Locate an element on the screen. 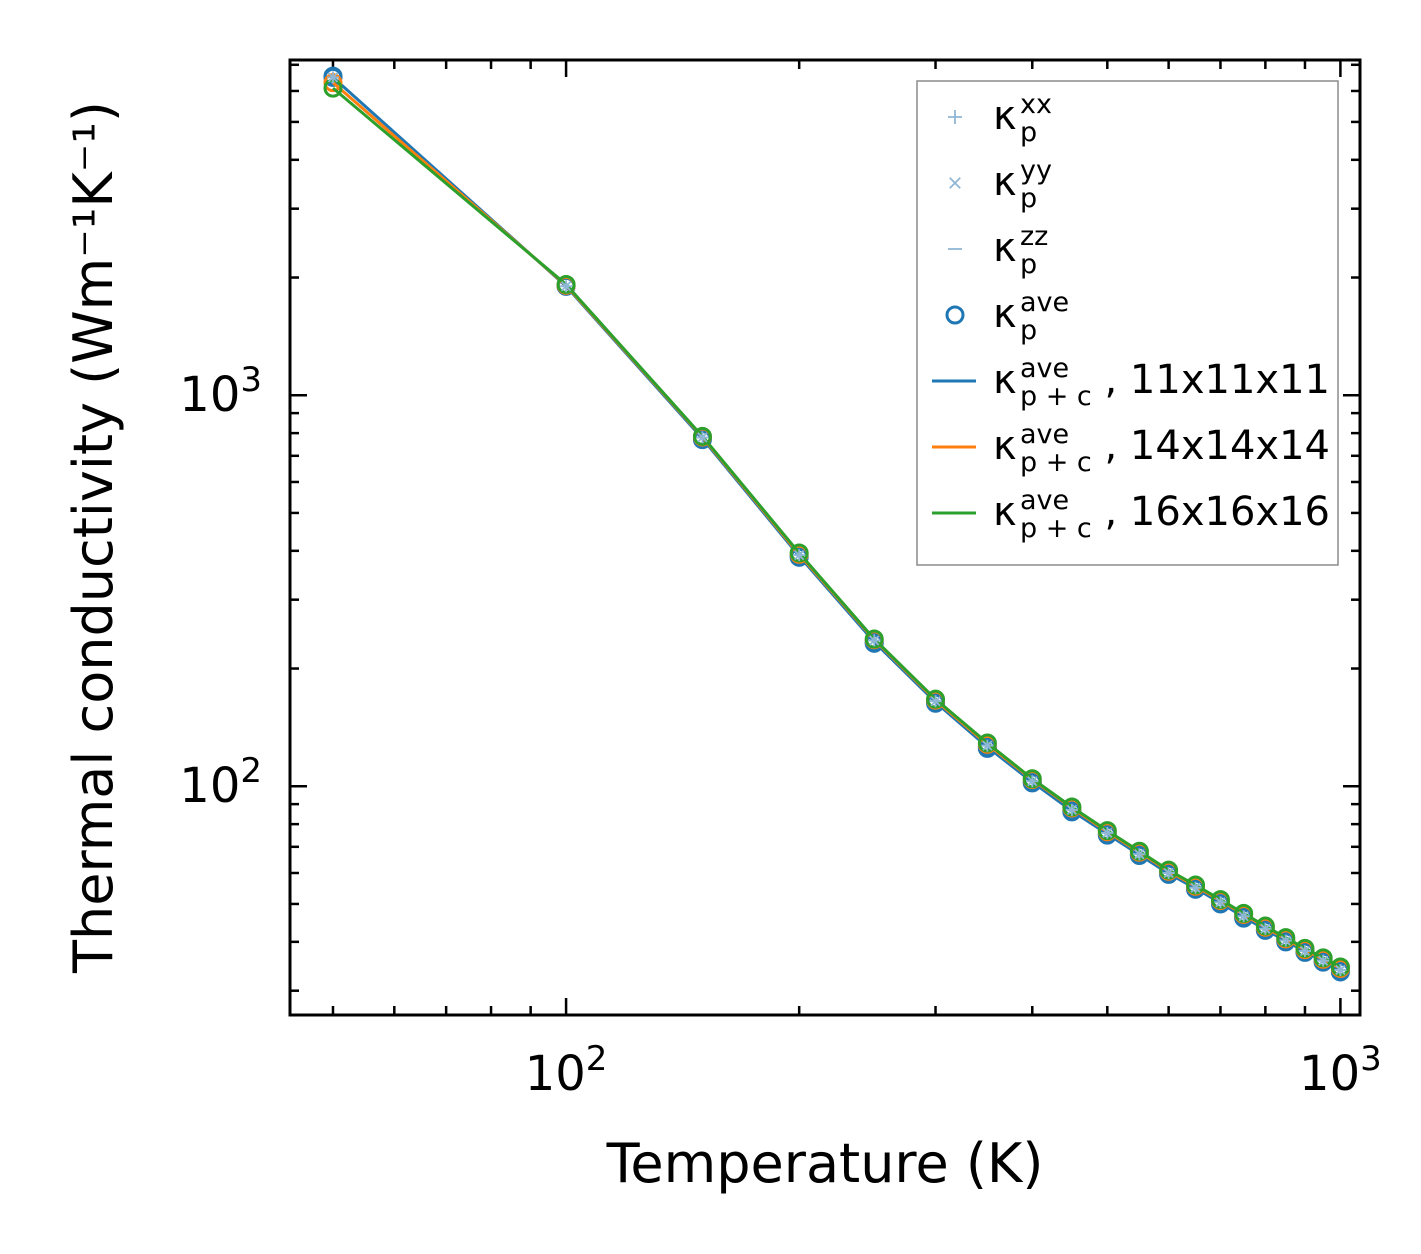 This screenshot has width=1421, height=1254. legend-superscript: yy is located at coordinates (1036, 170).